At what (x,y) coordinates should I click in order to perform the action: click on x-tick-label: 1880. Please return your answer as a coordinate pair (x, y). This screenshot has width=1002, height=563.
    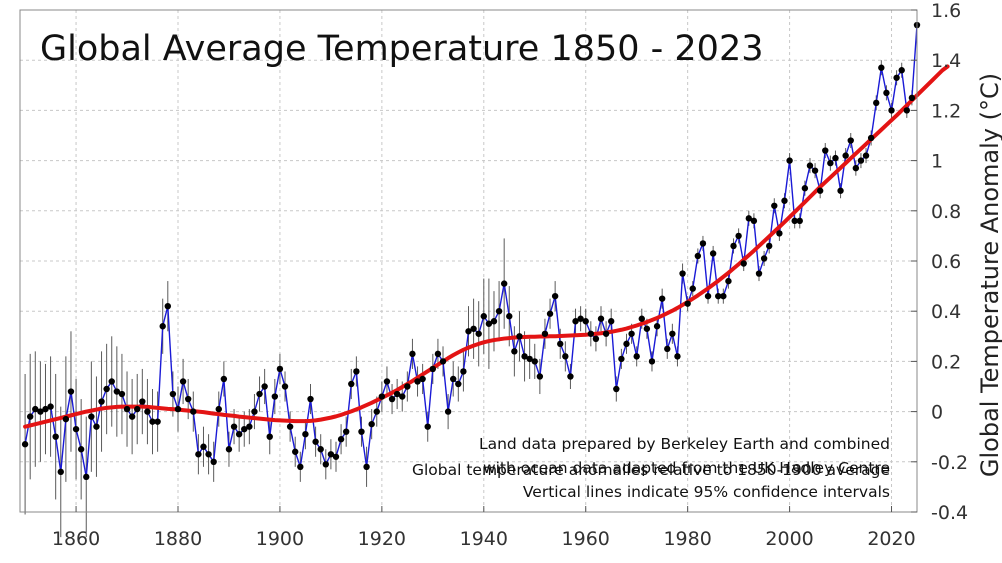
    Looking at the image, I should click on (178, 539).